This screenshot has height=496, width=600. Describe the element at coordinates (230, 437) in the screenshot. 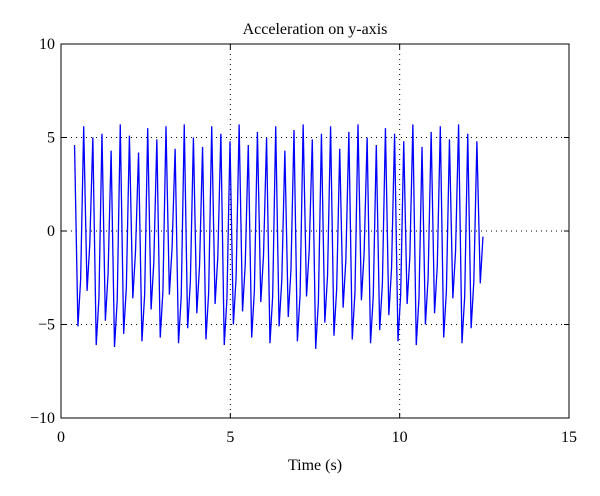

I see `x-tick-label: 5` at that location.